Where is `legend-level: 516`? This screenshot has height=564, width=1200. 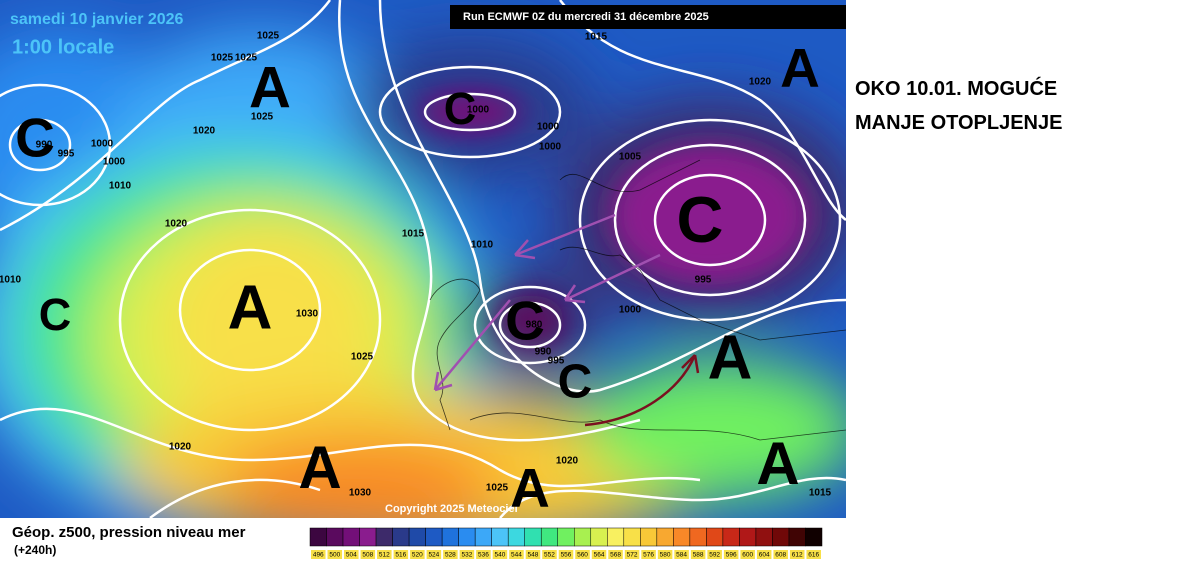 legend-level: 516 is located at coordinates (400, 555).